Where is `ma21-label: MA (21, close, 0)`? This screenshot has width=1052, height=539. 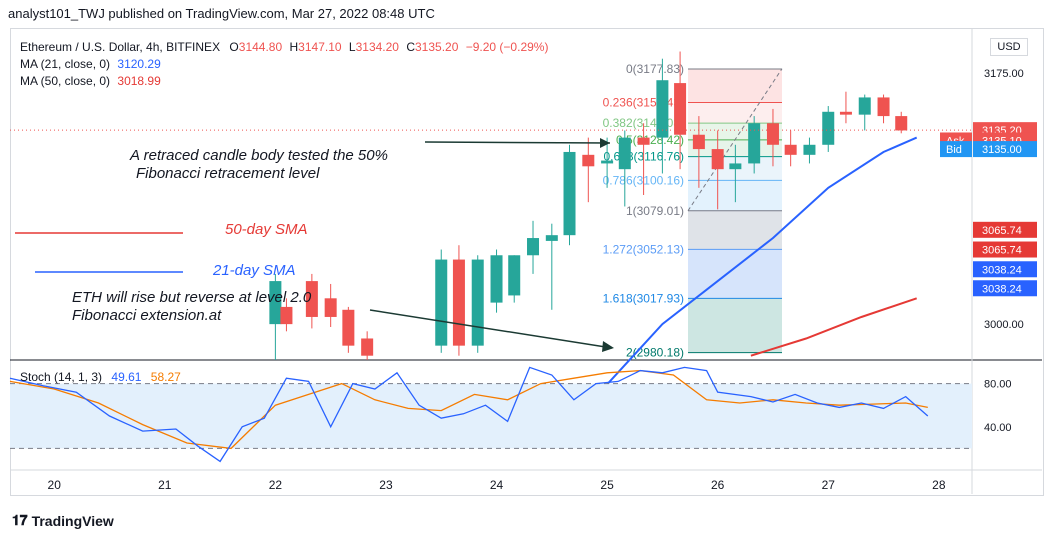 ma21-label: MA (21, close, 0) is located at coordinates (65, 64).